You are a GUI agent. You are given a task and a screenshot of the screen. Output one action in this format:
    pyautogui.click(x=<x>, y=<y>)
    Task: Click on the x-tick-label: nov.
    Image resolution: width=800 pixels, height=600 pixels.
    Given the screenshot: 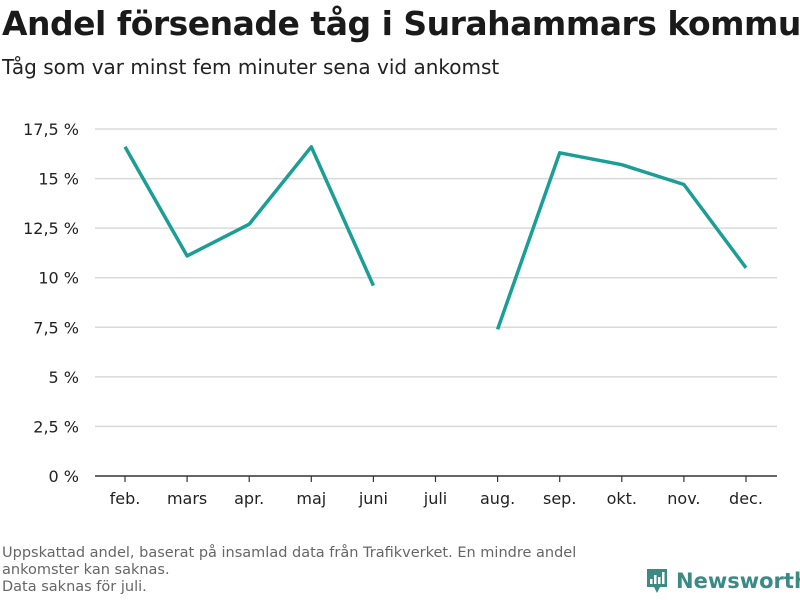 What is the action you would take?
    pyautogui.click(x=683, y=498)
    